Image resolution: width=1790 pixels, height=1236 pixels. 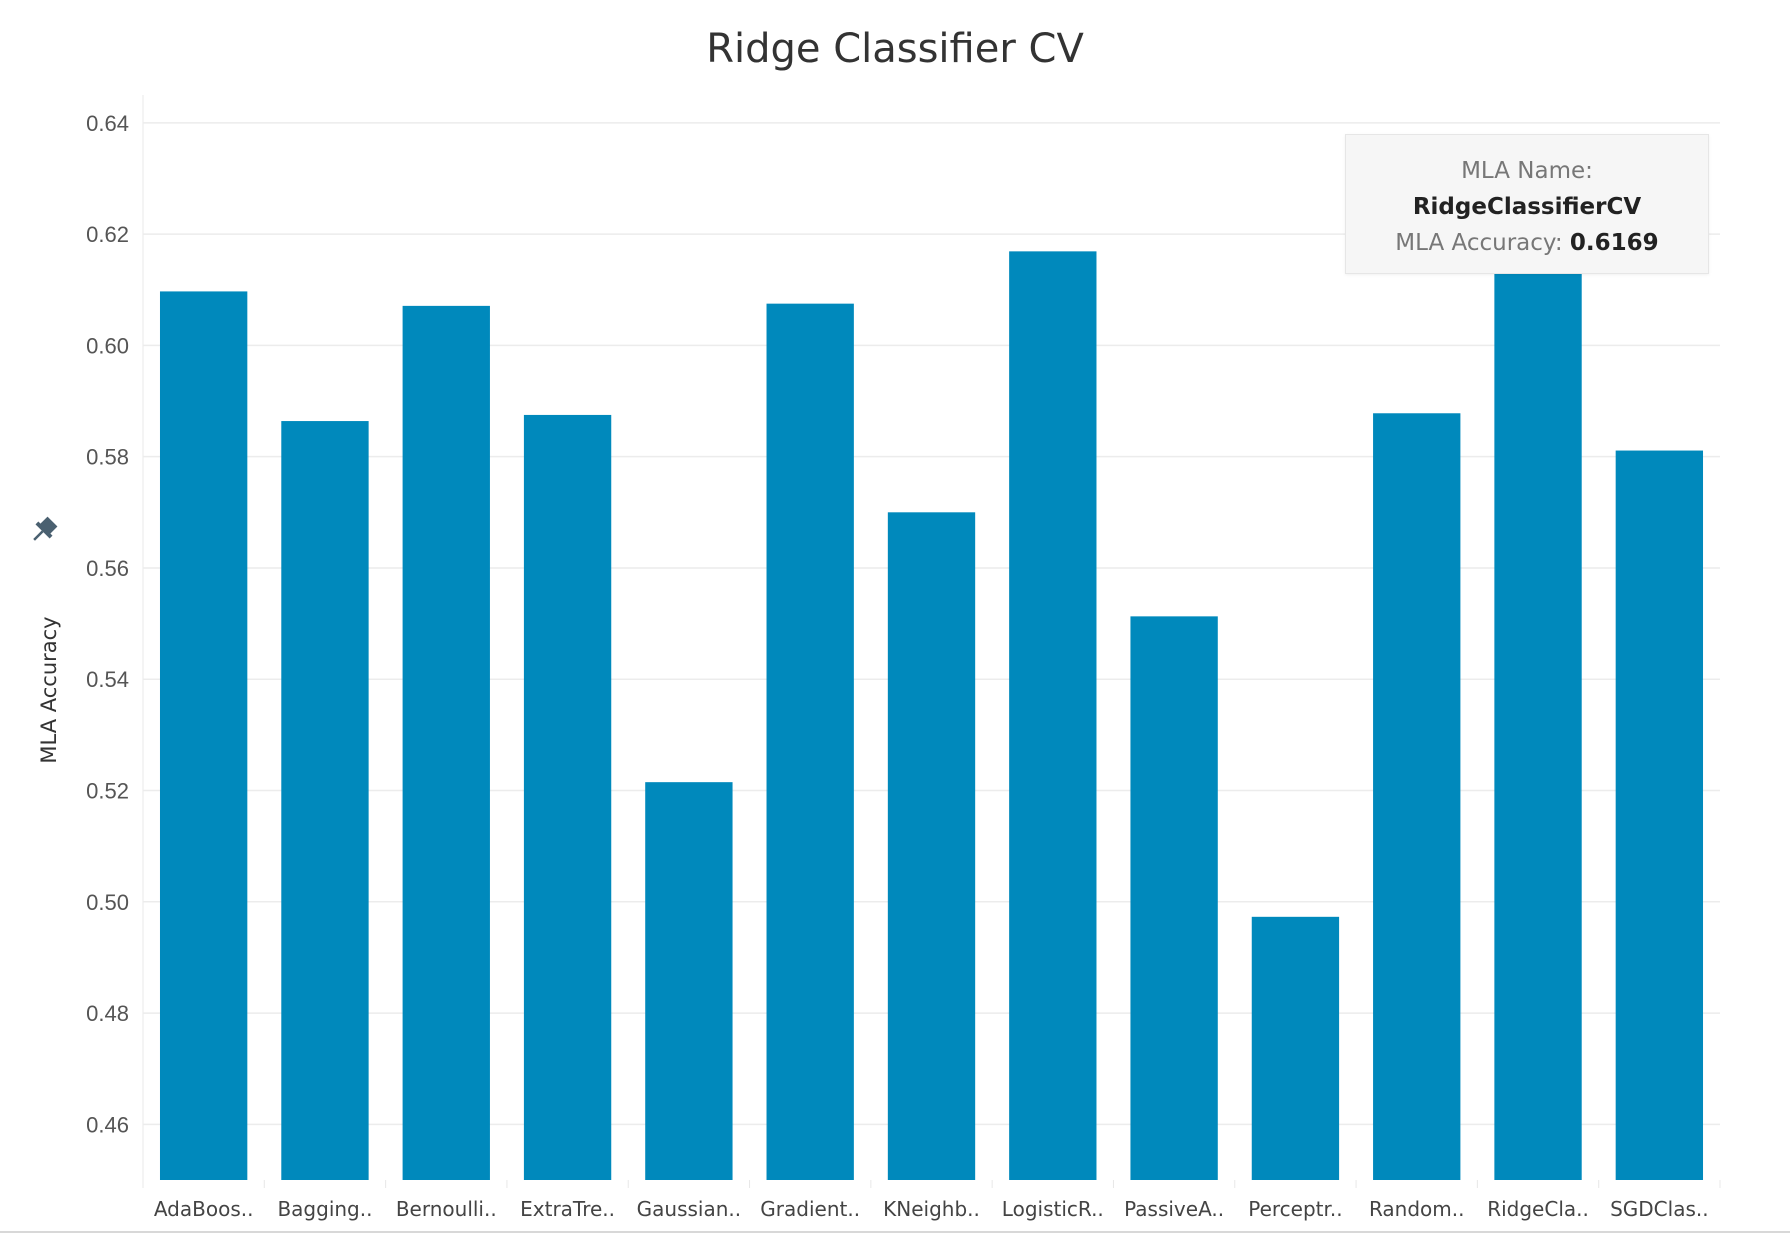 I want to click on x-tick-label: KNeighb.., so click(x=931, y=1209).